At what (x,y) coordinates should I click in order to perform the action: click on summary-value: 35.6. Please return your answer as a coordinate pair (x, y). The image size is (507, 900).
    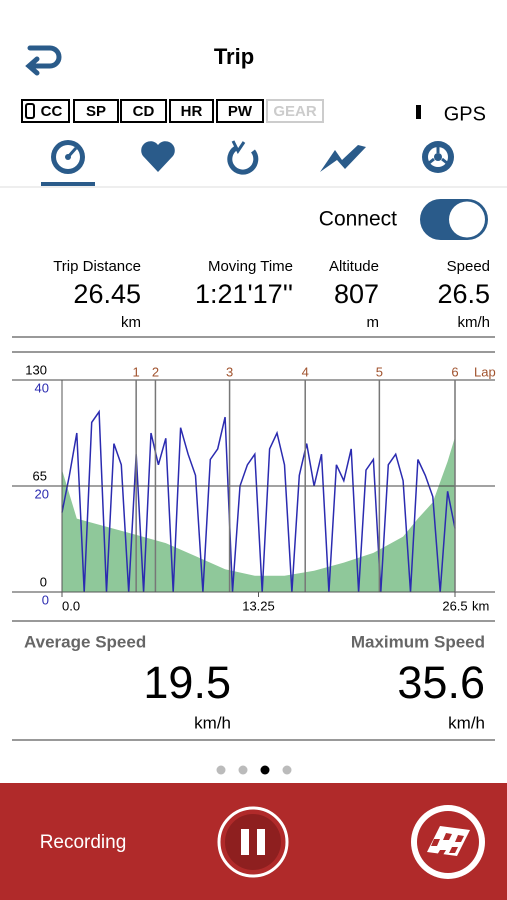
    Looking at the image, I should click on (441, 682).